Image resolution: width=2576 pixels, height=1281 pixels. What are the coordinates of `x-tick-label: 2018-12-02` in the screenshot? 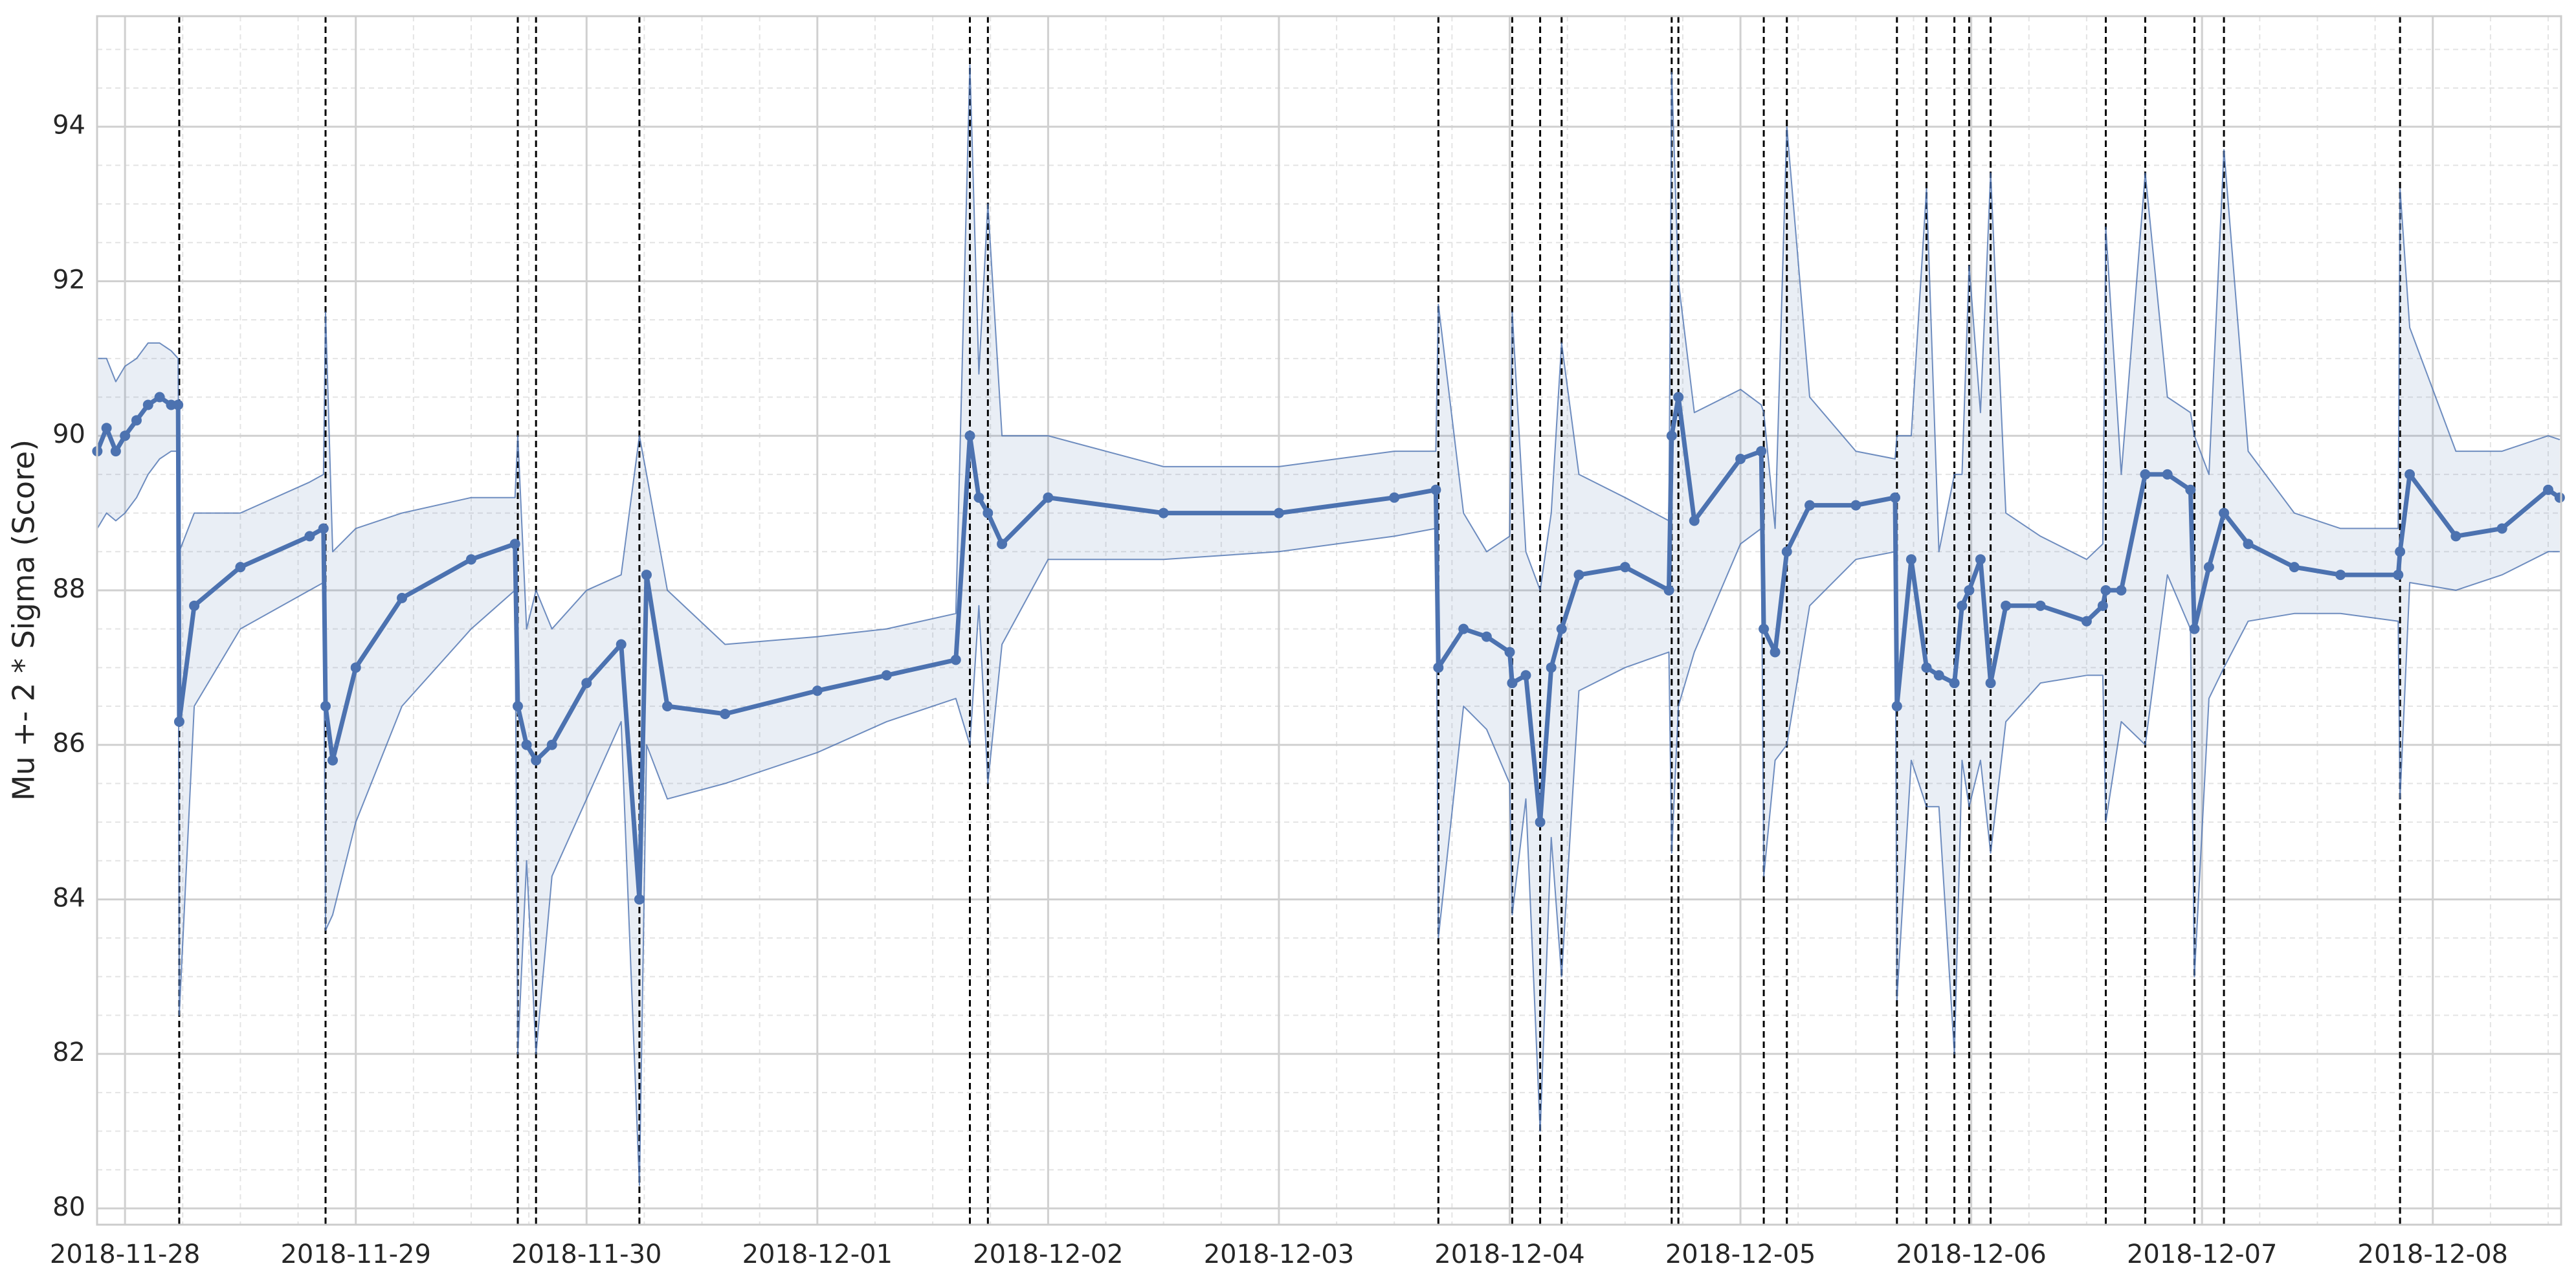 It's located at (1048, 1254).